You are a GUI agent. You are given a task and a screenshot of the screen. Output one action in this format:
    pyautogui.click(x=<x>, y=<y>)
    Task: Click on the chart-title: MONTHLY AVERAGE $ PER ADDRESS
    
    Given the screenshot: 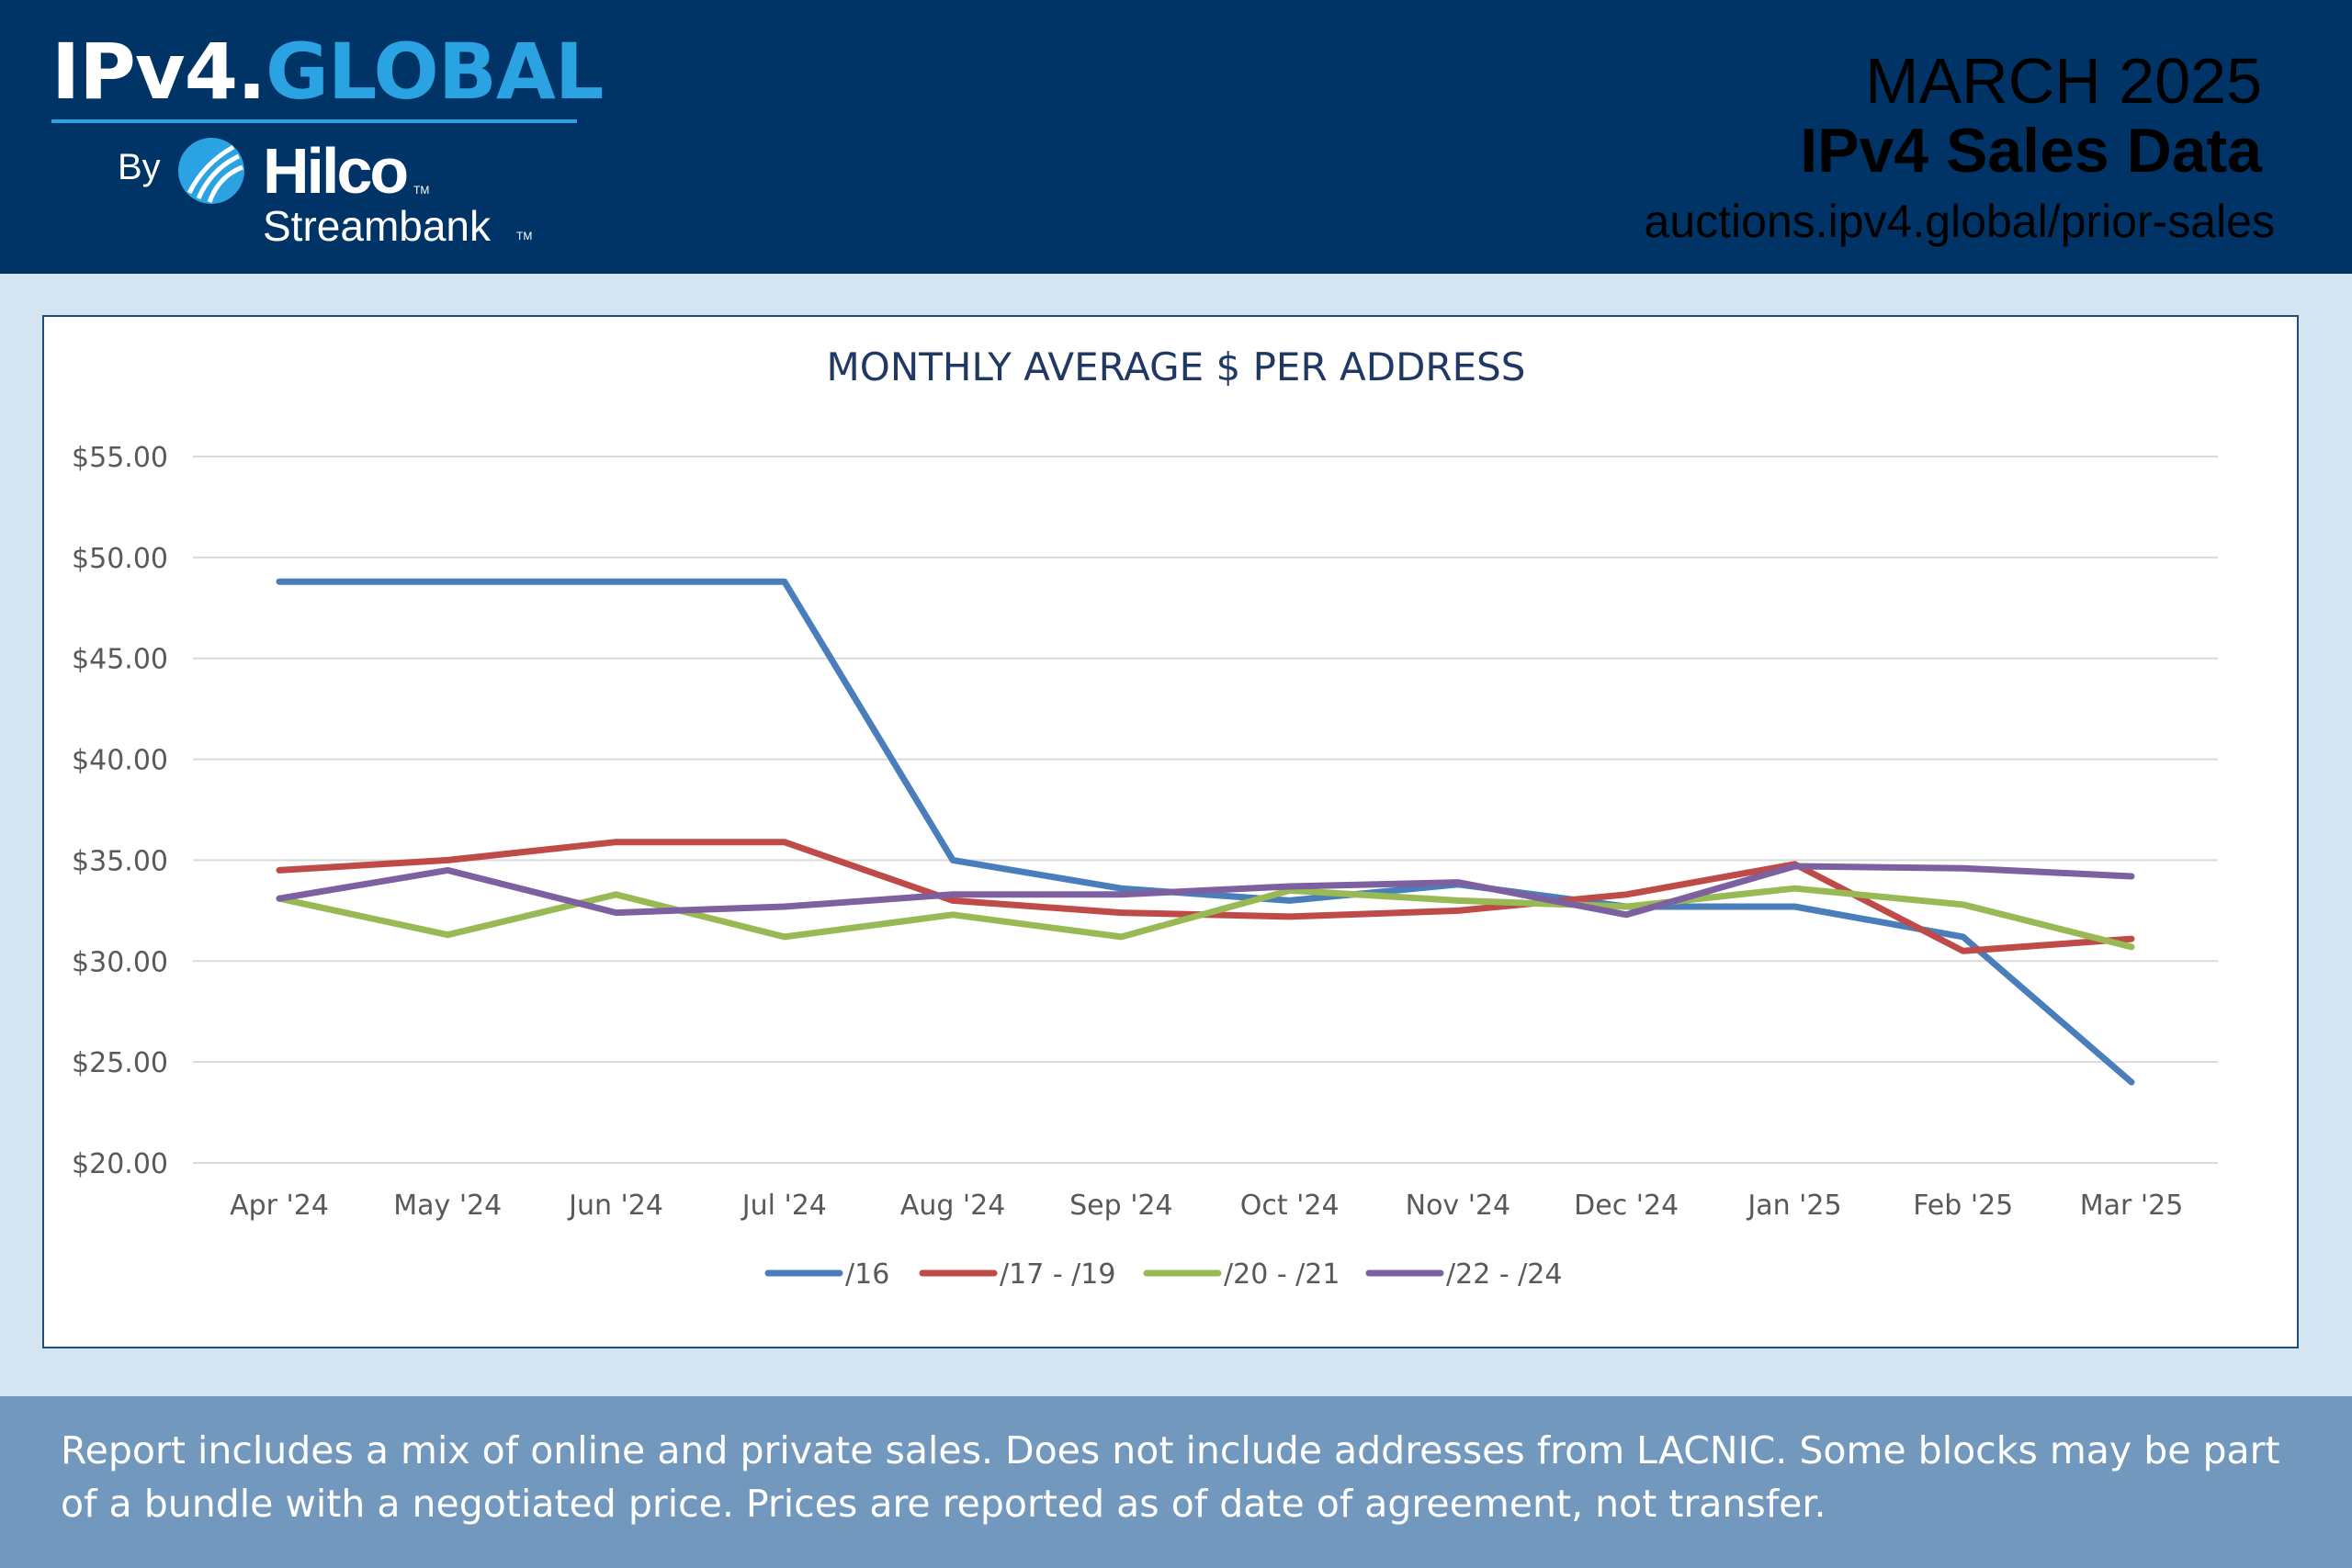 What is the action you would take?
    pyautogui.click(x=1176, y=366)
    